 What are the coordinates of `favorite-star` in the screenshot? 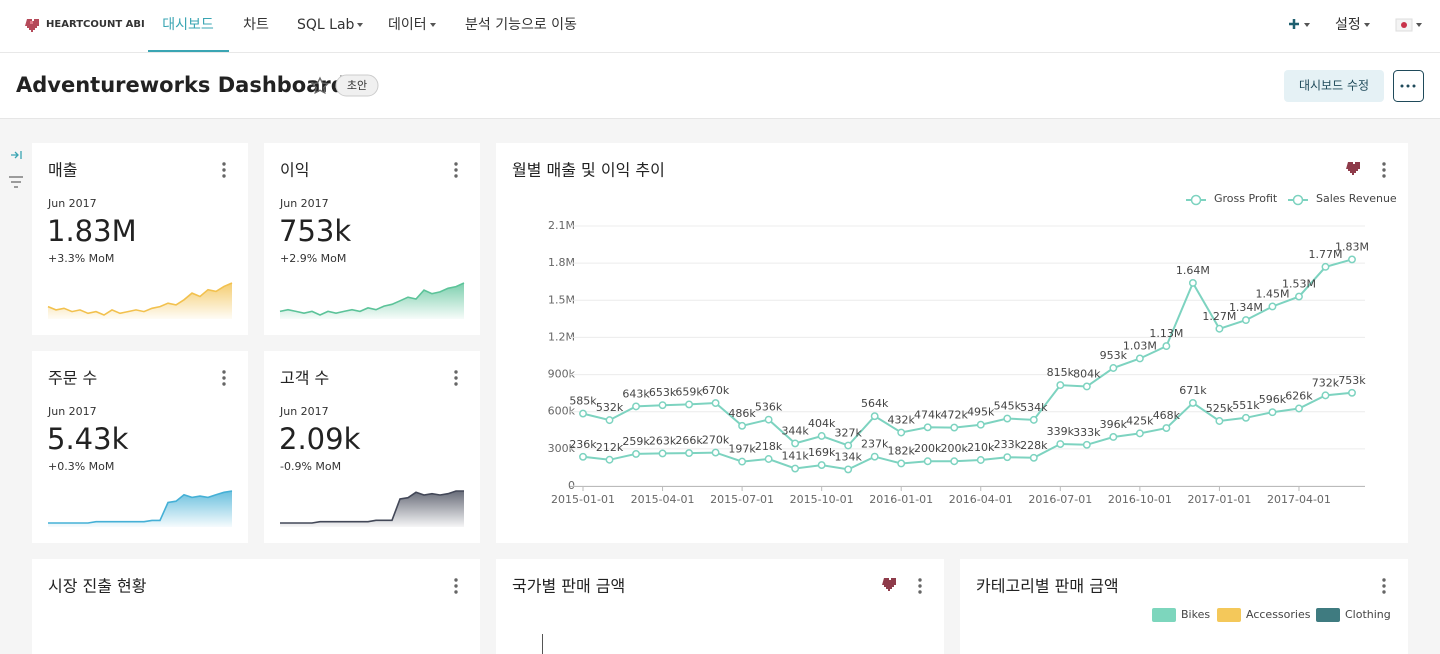 It's located at (320, 85).